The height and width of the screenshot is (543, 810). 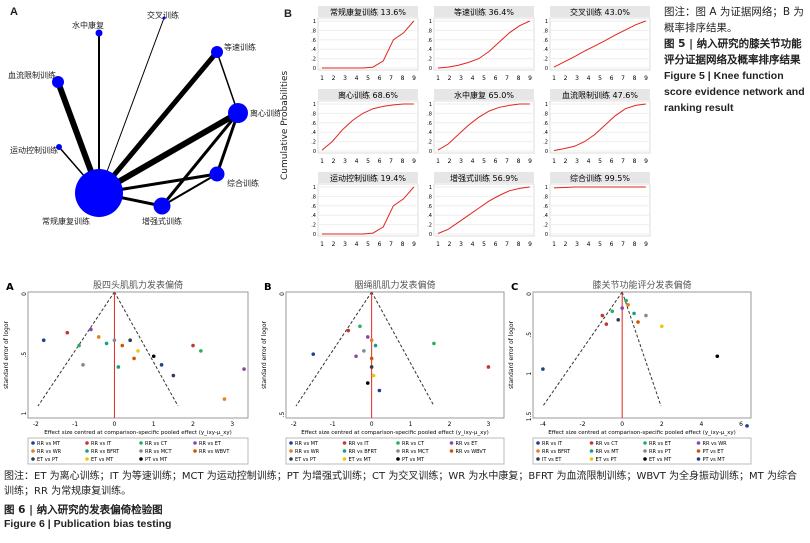 What do you see at coordinates (156, 444) in the screenshot?
I see `legend-label: RR vs CT` at bounding box center [156, 444].